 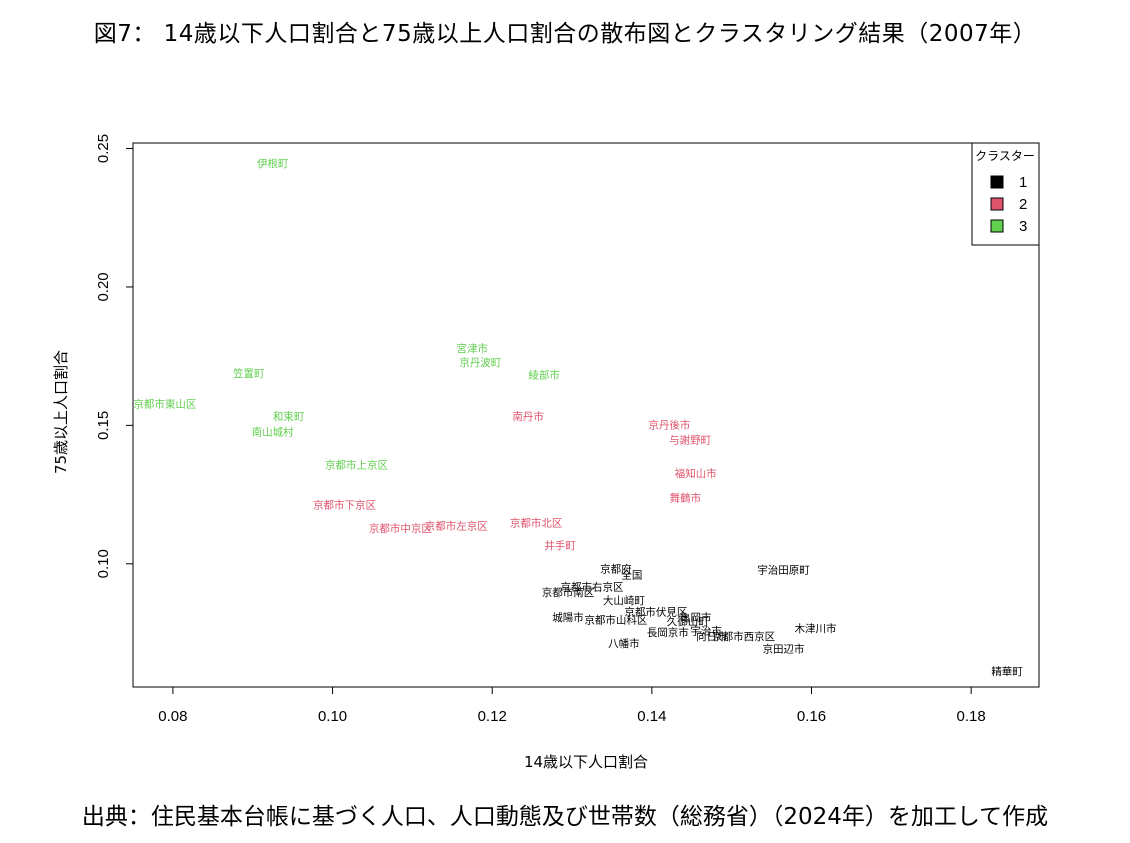 I want to click on legend: クラスター 1 2 3, so click(x=1005, y=194).